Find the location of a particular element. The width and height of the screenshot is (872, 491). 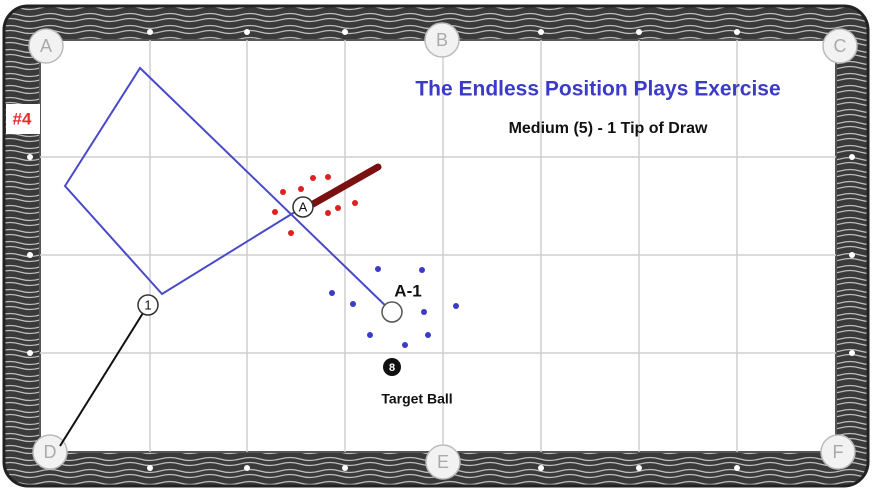

eight-ball is located at coordinates (392, 367).